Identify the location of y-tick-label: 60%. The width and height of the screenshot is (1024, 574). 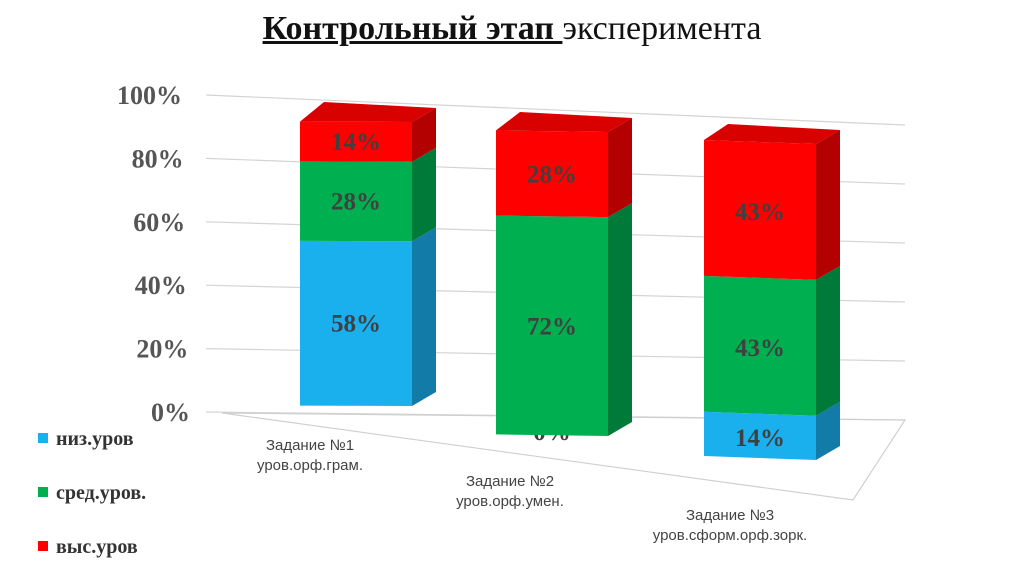
(159, 222).